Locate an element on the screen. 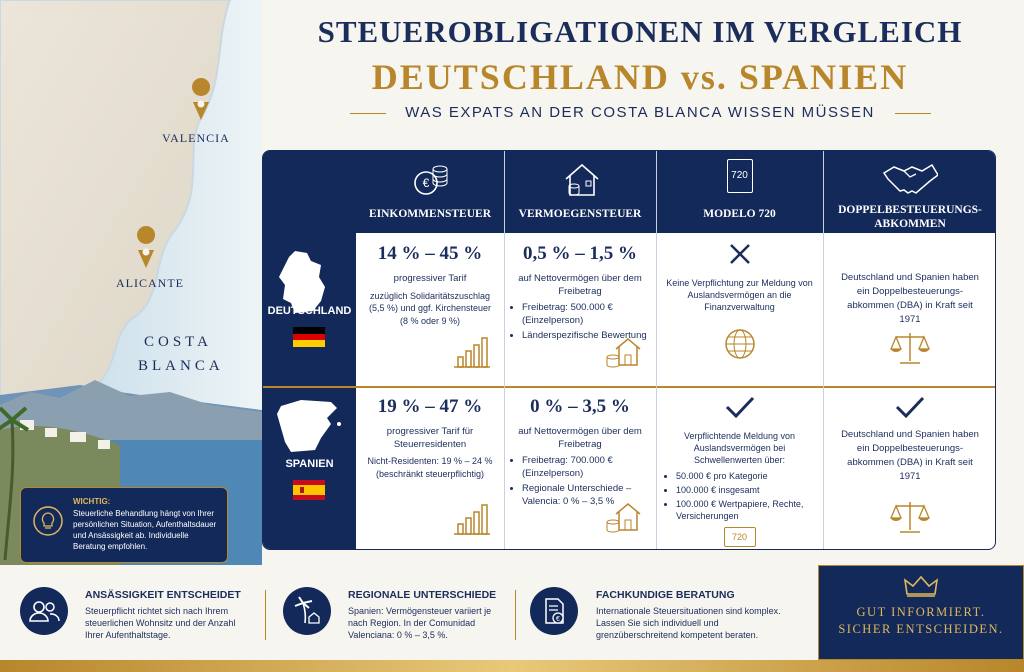  footer-title: REGIONALE UNTERSCHIEDE is located at coordinates (422, 595).